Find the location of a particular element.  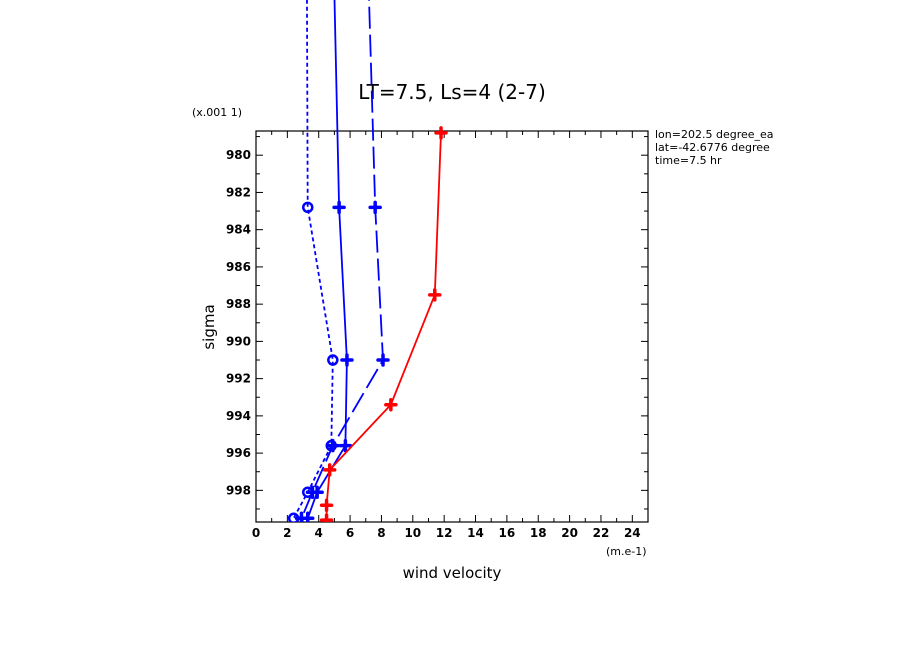

x-tick-label: 12 is located at coordinates (444, 533).